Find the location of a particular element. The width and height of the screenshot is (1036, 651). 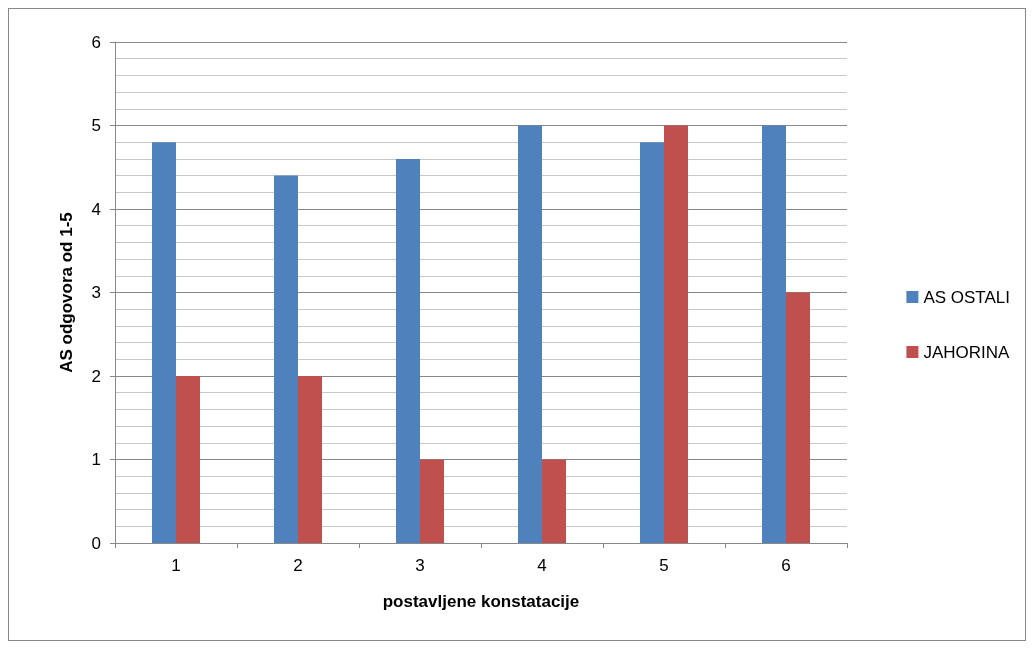

legend-label: AS OSTALI is located at coordinates (967, 297).